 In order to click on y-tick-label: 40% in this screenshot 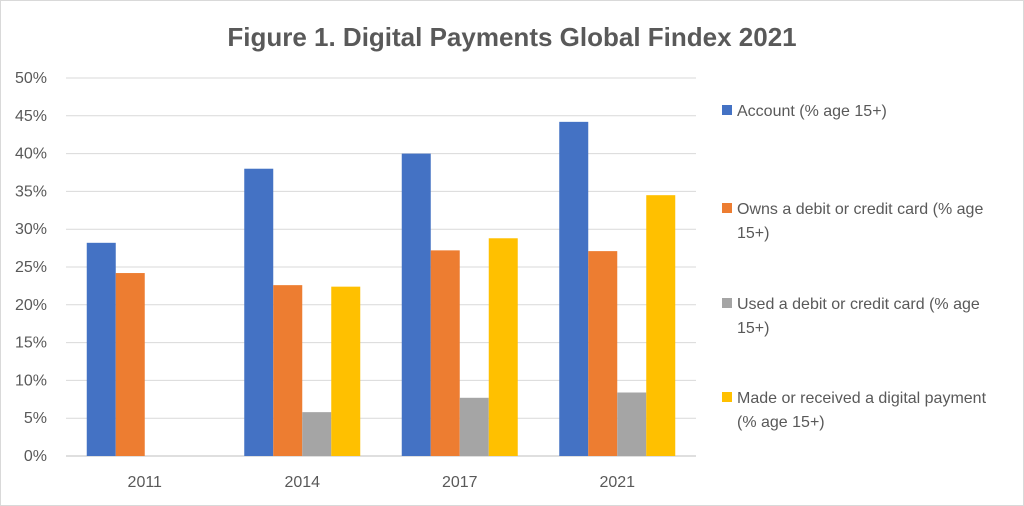, I will do `click(31, 154)`.